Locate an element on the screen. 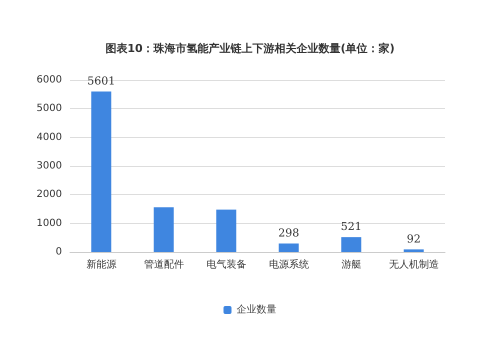  data-label: 298 is located at coordinates (289, 233).